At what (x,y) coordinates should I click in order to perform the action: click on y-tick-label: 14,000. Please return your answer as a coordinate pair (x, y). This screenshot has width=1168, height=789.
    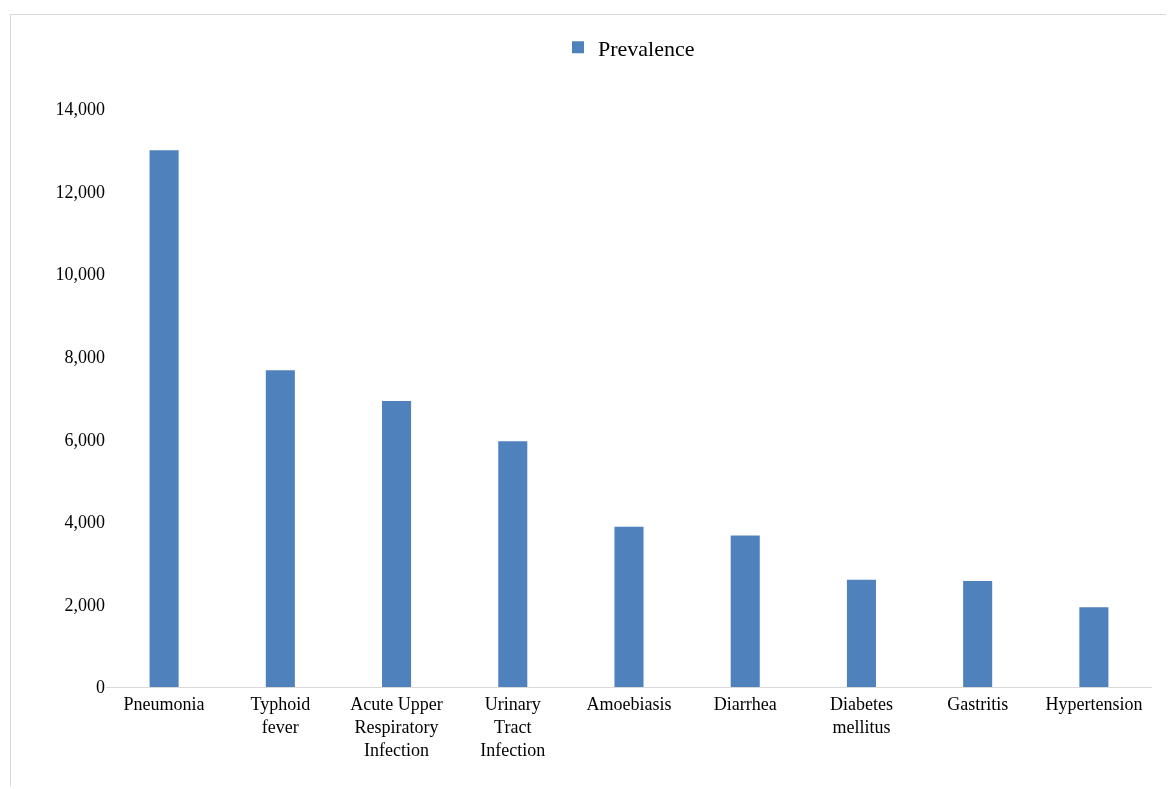
    Looking at the image, I should click on (80, 109).